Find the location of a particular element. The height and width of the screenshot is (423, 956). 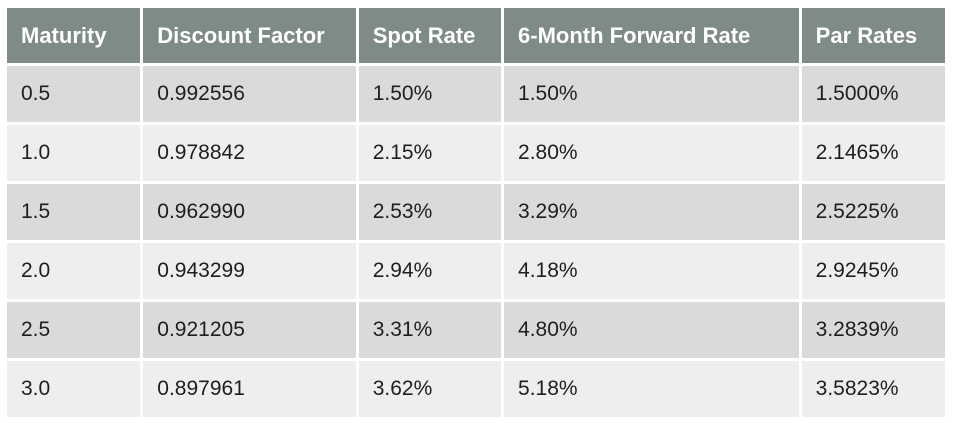

cell-forward-rate: 4.80% is located at coordinates (651, 330).